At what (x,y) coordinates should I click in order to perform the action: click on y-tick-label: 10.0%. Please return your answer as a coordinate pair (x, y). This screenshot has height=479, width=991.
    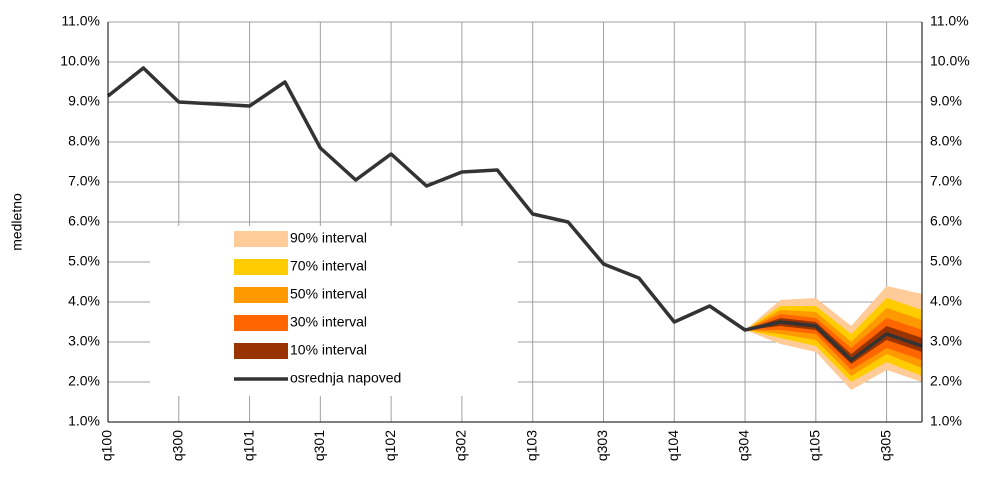
    Looking at the image, I should click on (80, 61).